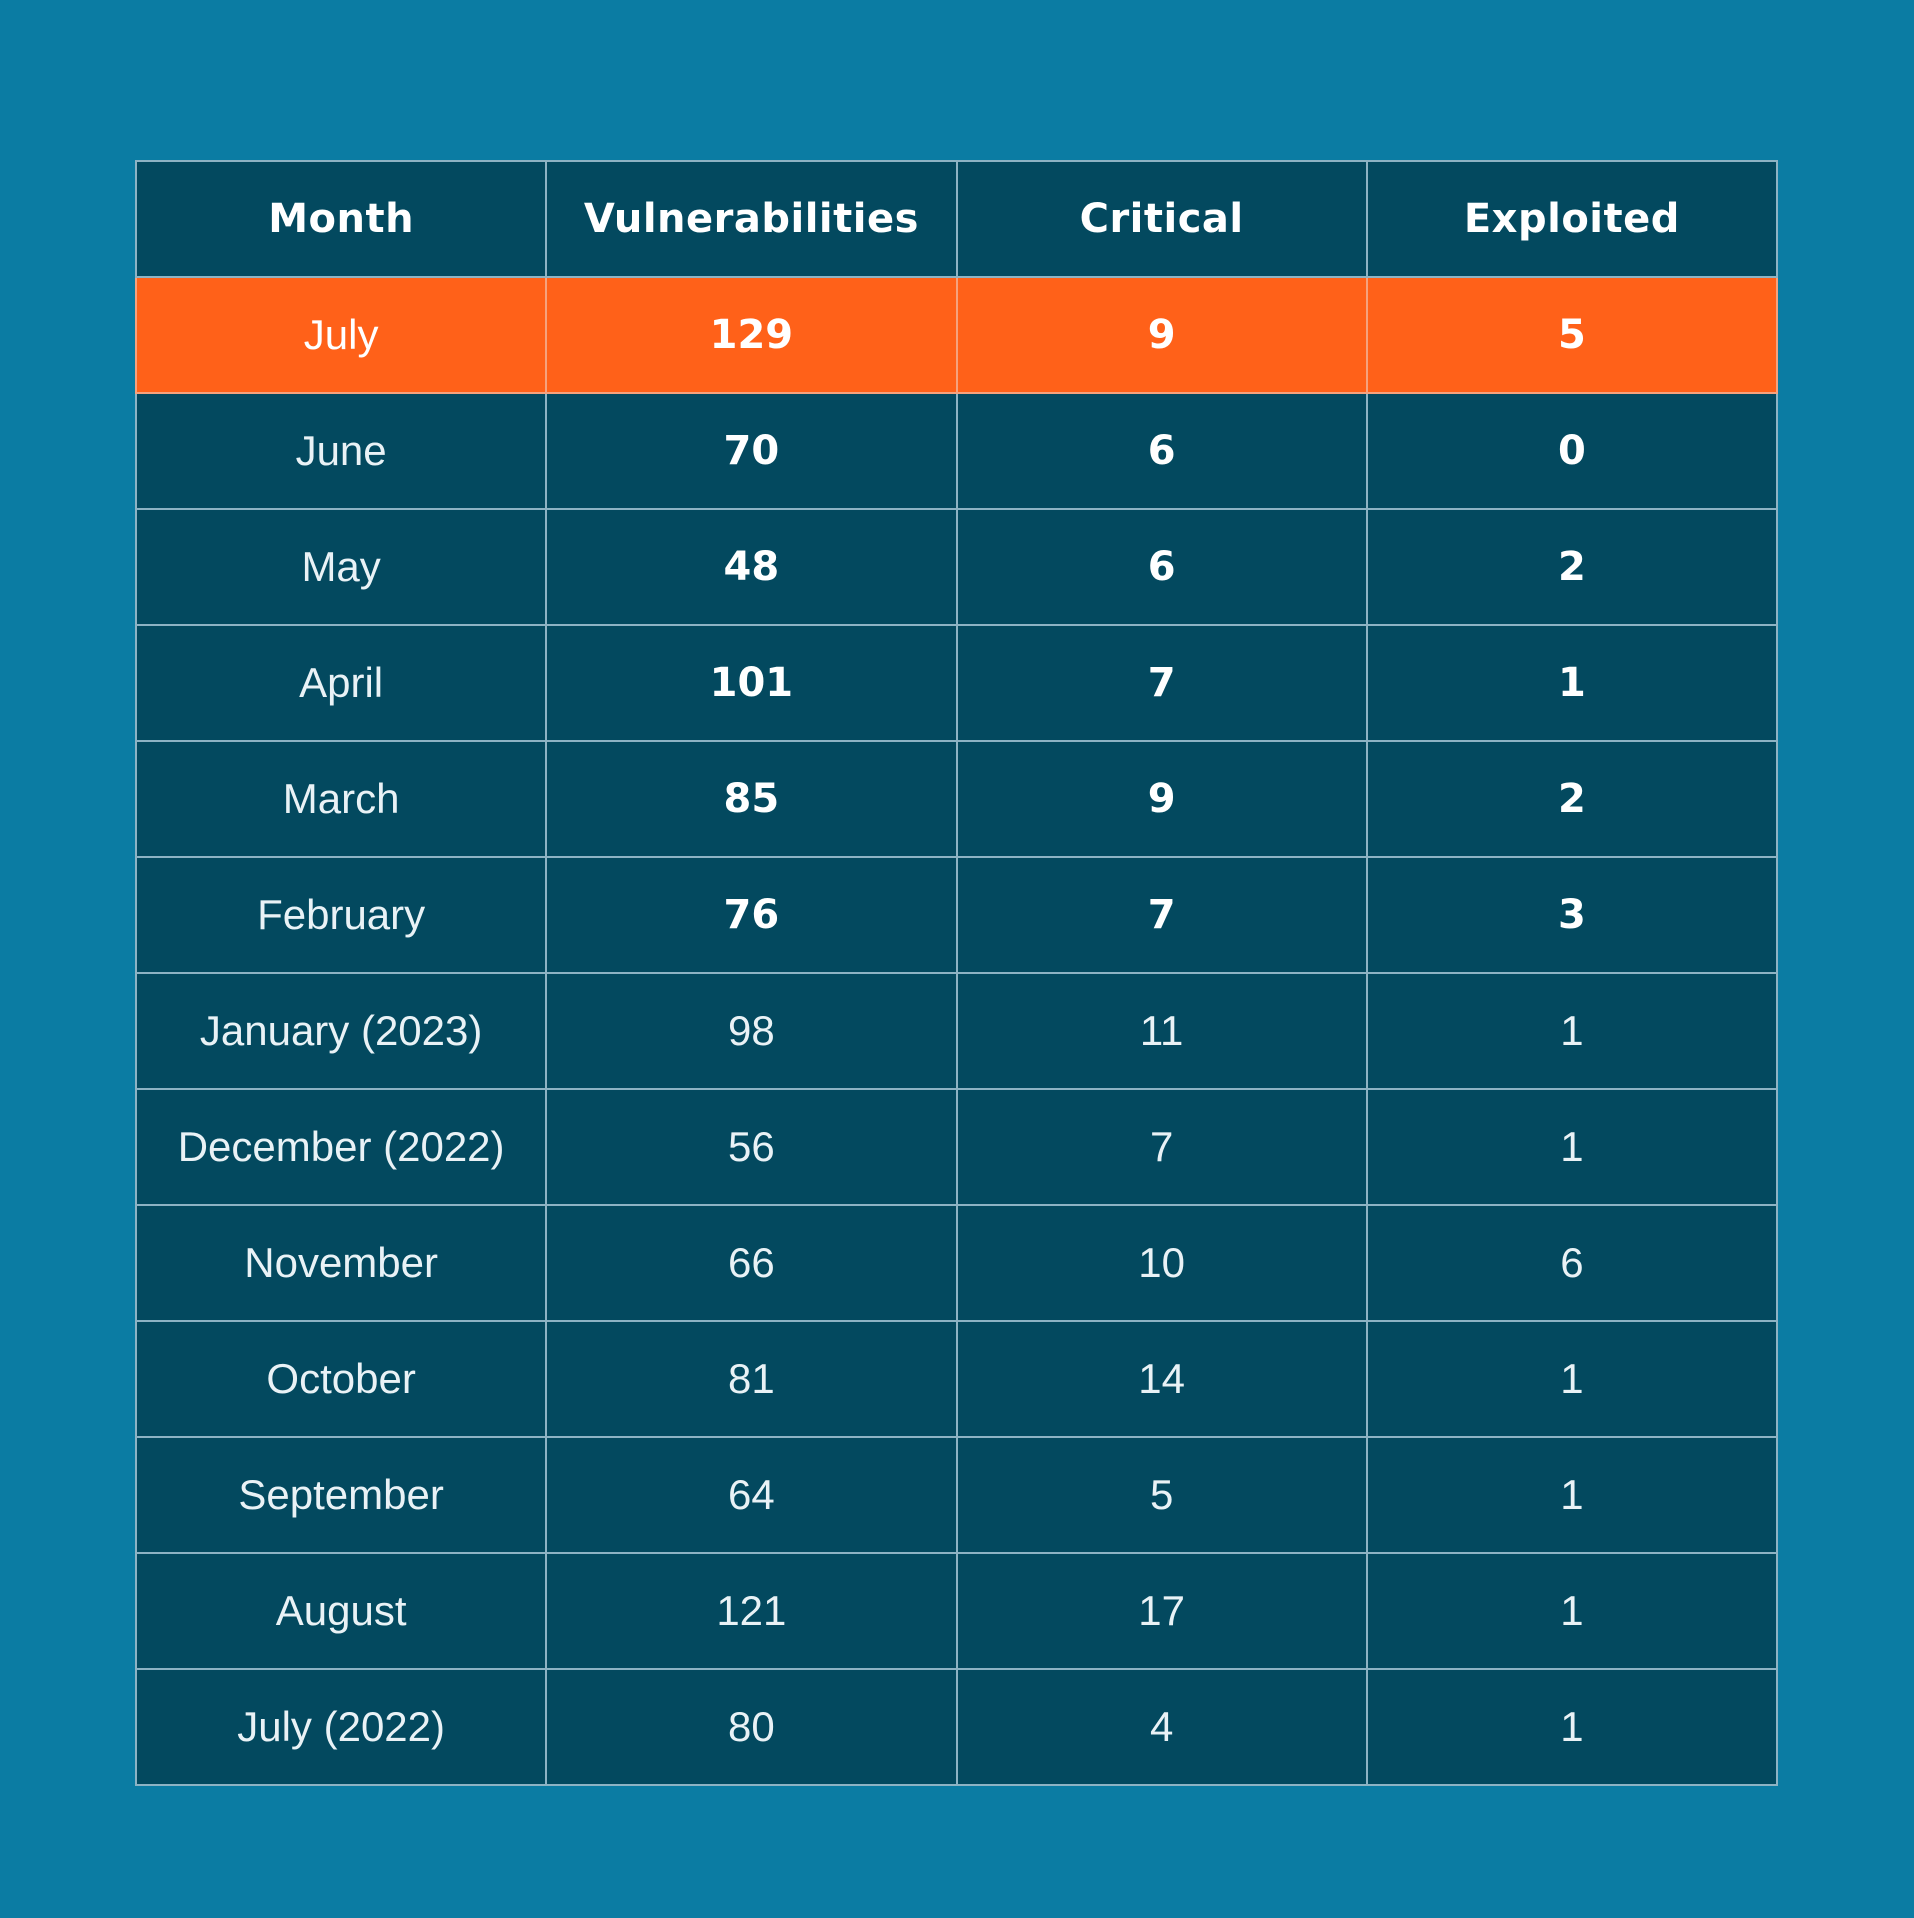 The image size is (1914, 1918). I want to click on table-row: October 81 14 1, so click(956, 1379).